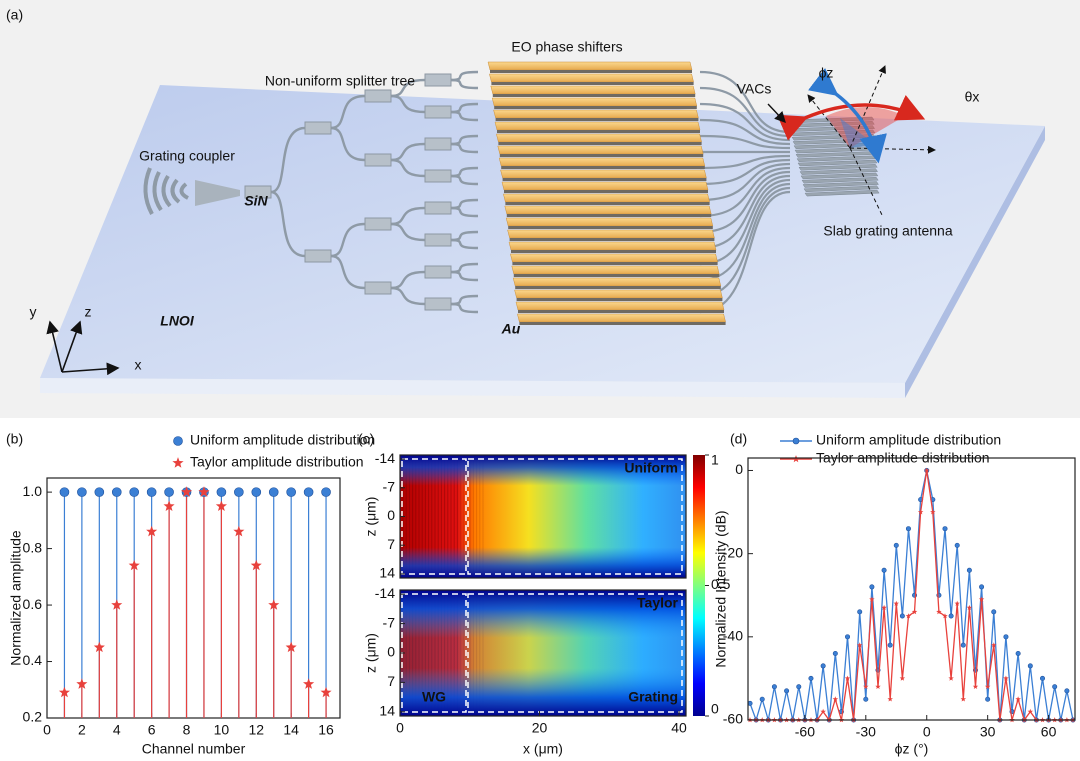  What do you see at coordinates (721, 584) in the screenshot?
I see `colorbar-tick-label: 0.5` at bounding box center [721, 584].